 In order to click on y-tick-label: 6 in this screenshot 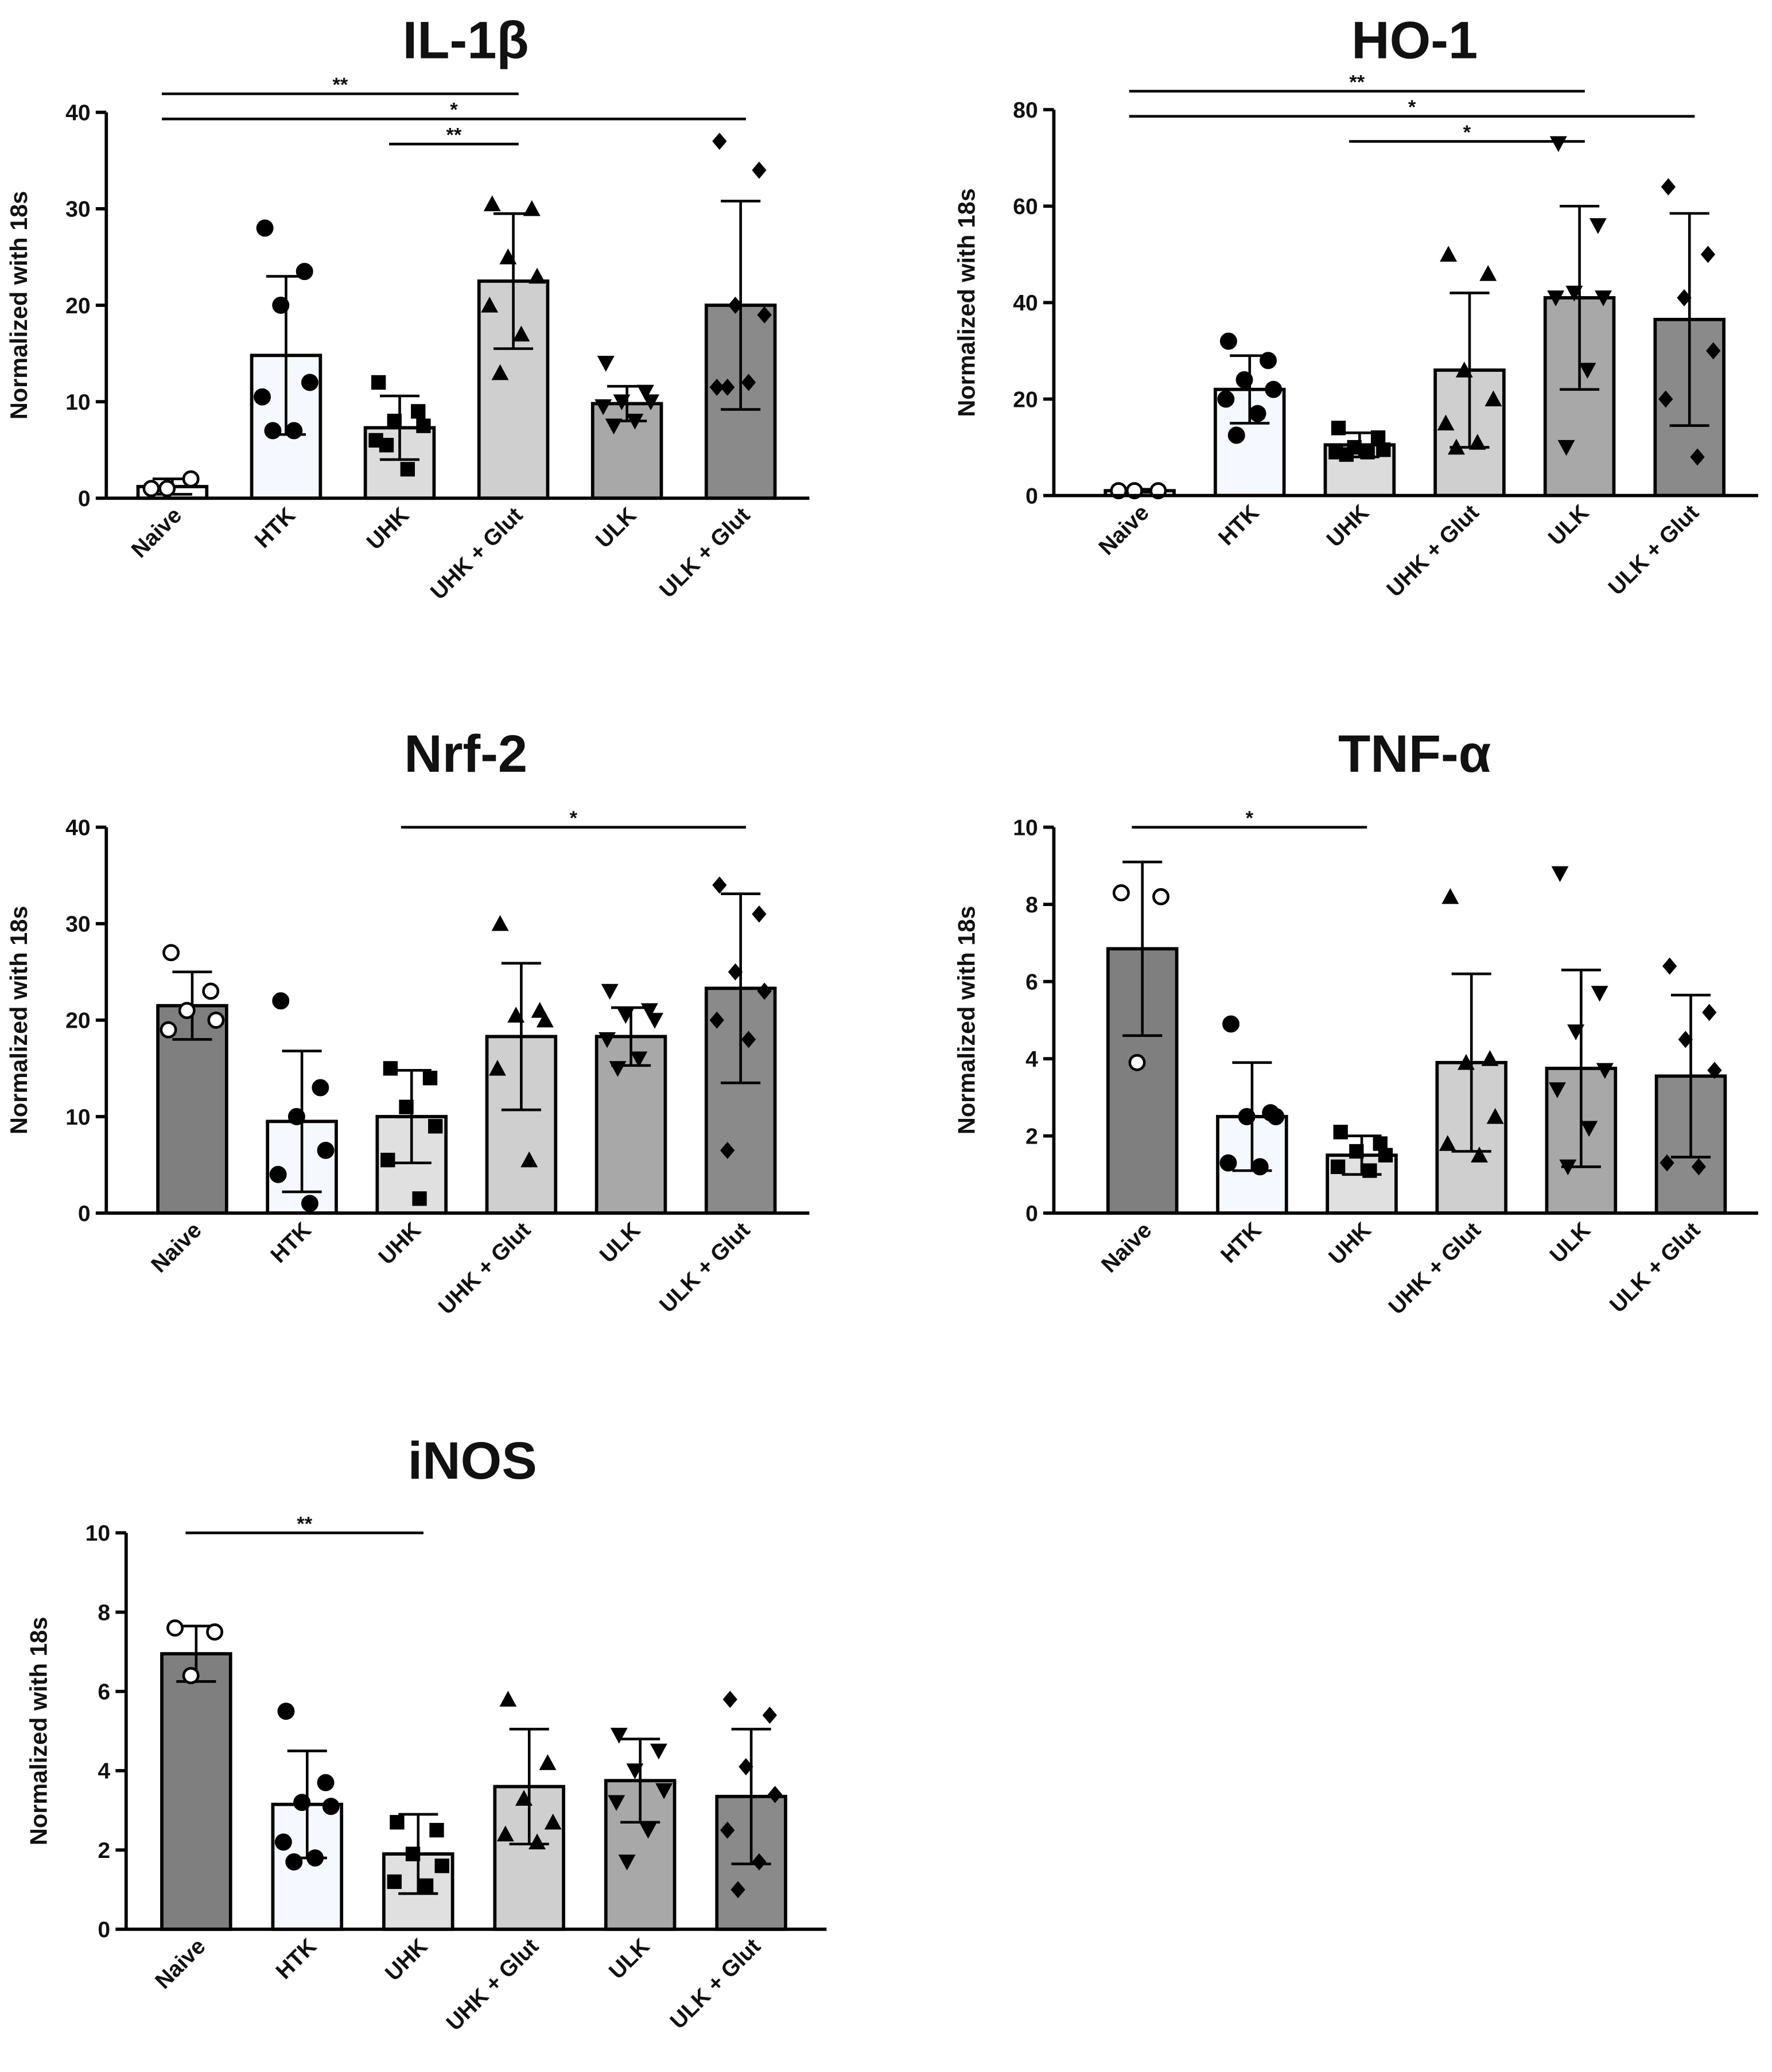, I will do `click(104, 1692)`.